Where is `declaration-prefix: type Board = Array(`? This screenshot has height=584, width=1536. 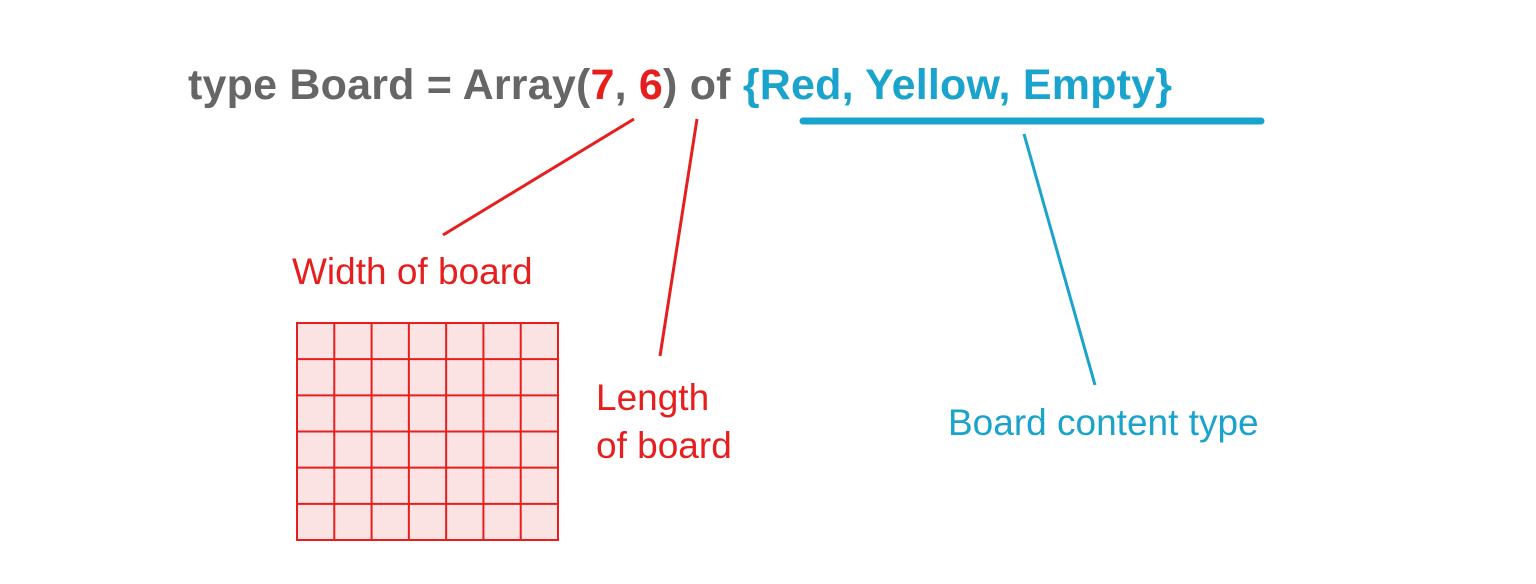 declaration-prefix: type Board = Array( is located at coordinates (389, 85).